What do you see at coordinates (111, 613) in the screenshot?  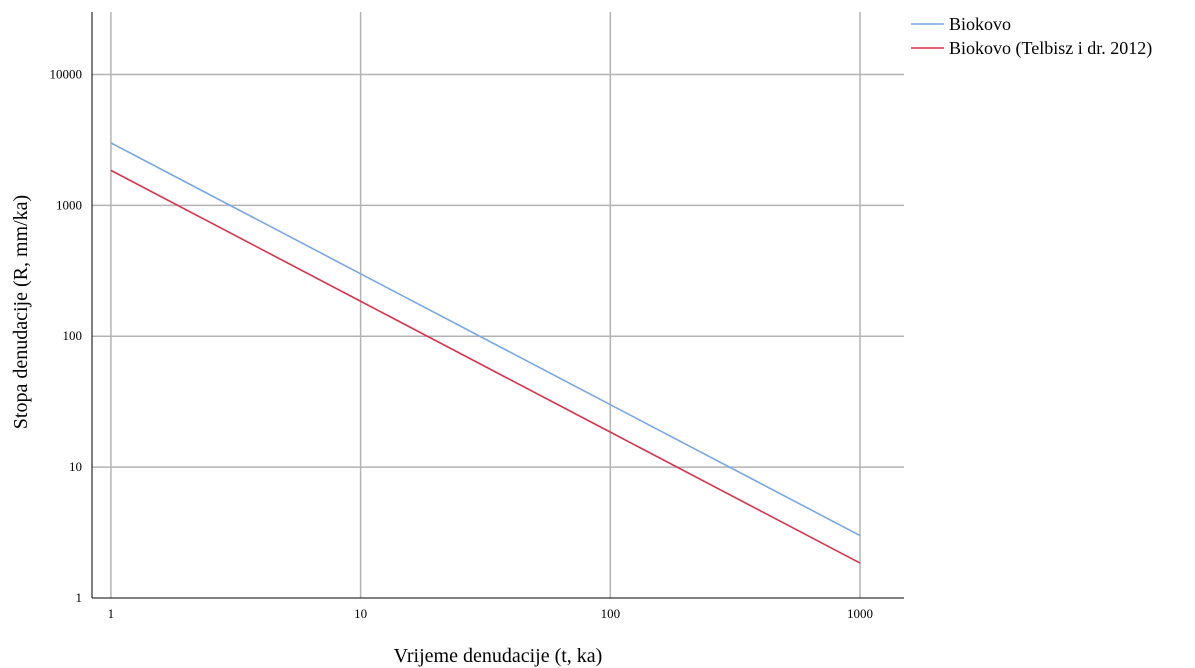 I see `x-tick-label: 1` at bounding box center [111, 613].